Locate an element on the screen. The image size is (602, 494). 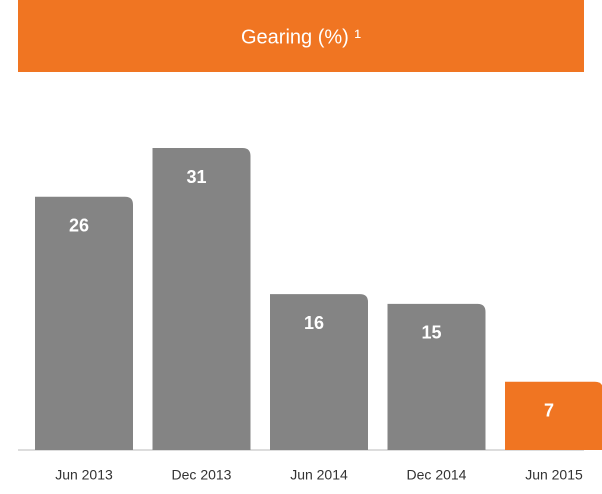
x-tick-label: Jun 2013 is located at coordinates (84, 475).